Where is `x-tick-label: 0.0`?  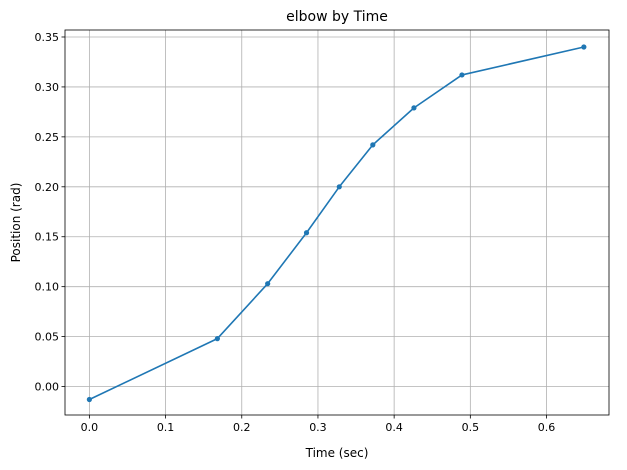
x-tick-label: 0.0 is located at coordinates (90, 427).